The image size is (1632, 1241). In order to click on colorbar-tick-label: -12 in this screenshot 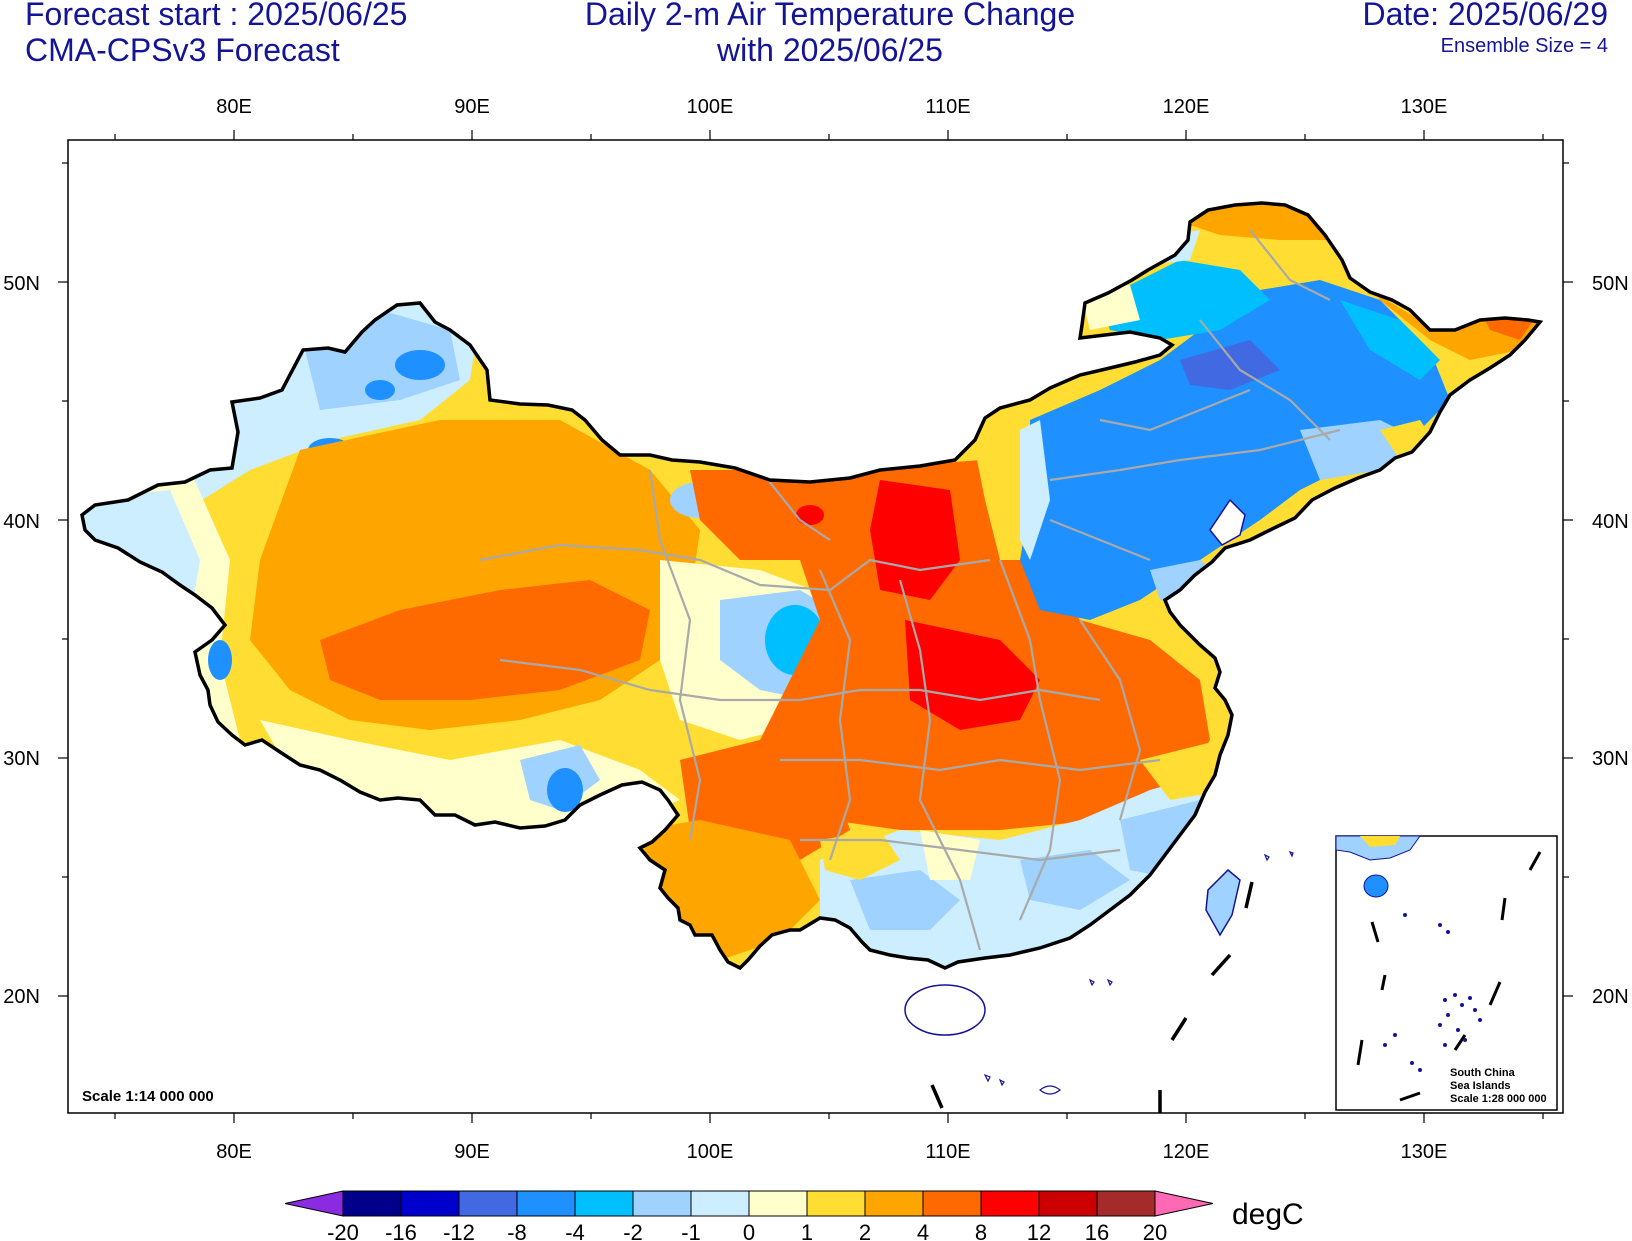, I will do `click(459, 1230)`.